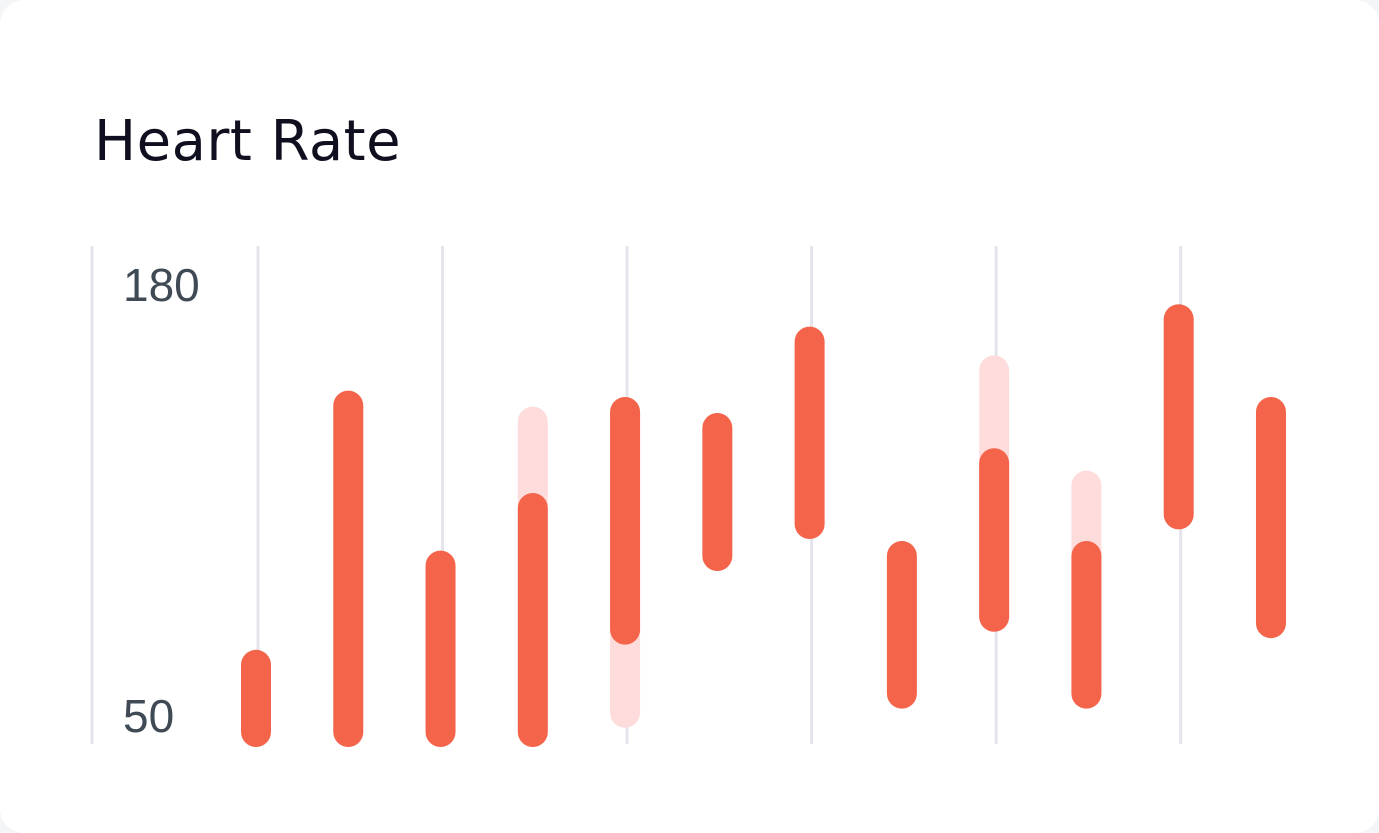 The height and width of the screenshot is (833, 1379). Describe the element at coordinates (161, 285) in the screenshot. I see `y-tick-label-max: 180` at that location.